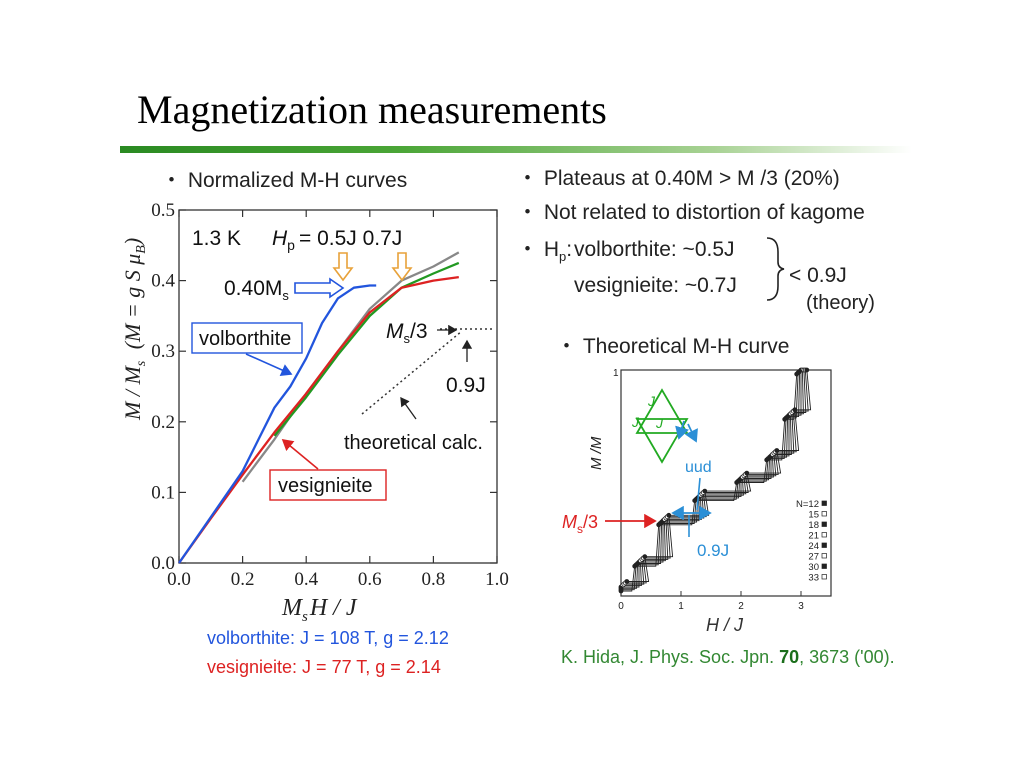 This screenshot has height=768, width=1024. I want to click on left-plot-frame, so click(338, 386).